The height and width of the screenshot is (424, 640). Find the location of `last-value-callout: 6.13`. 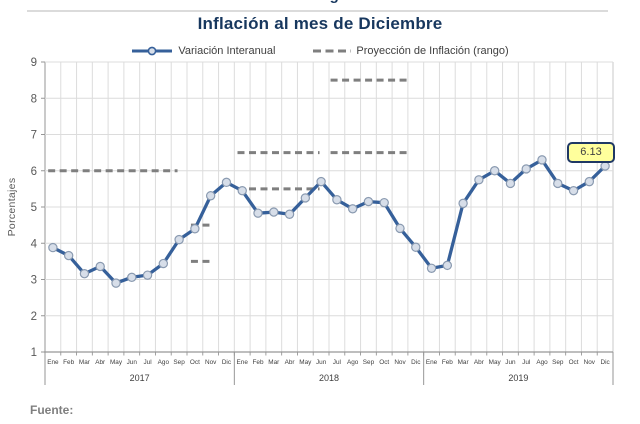

last-value-callout: 6.13 is located at coordinates (591, 152).